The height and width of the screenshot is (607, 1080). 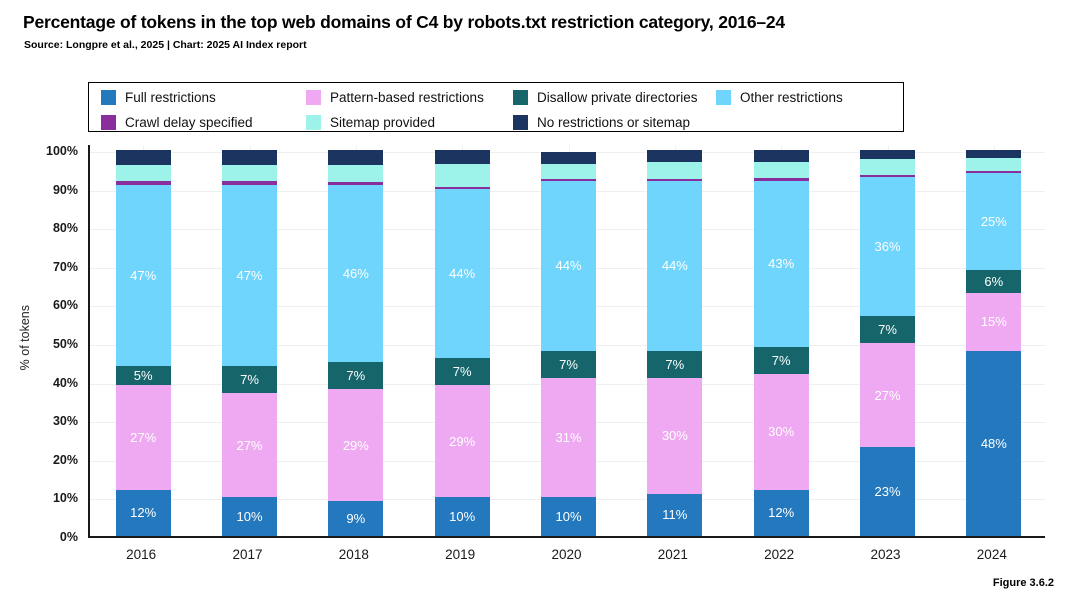 I want to click on legend-label: Disallow private directories, so click(x=617, y=97).